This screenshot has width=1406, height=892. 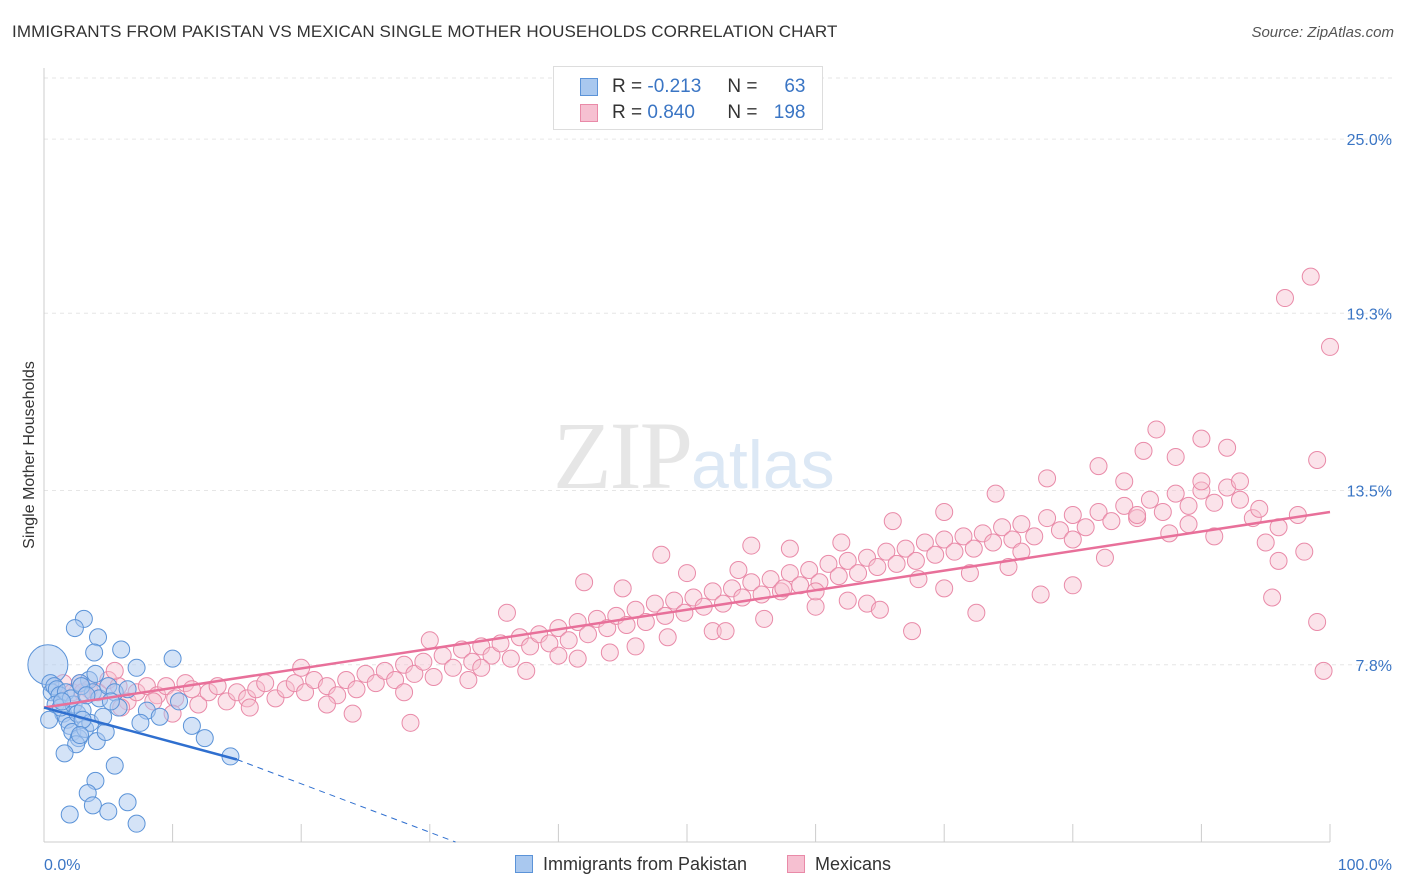 What do you see at coordinates (795, 86) in the screenshot?
I see `legend-n-value: 63` at bounding box center [795, 86].